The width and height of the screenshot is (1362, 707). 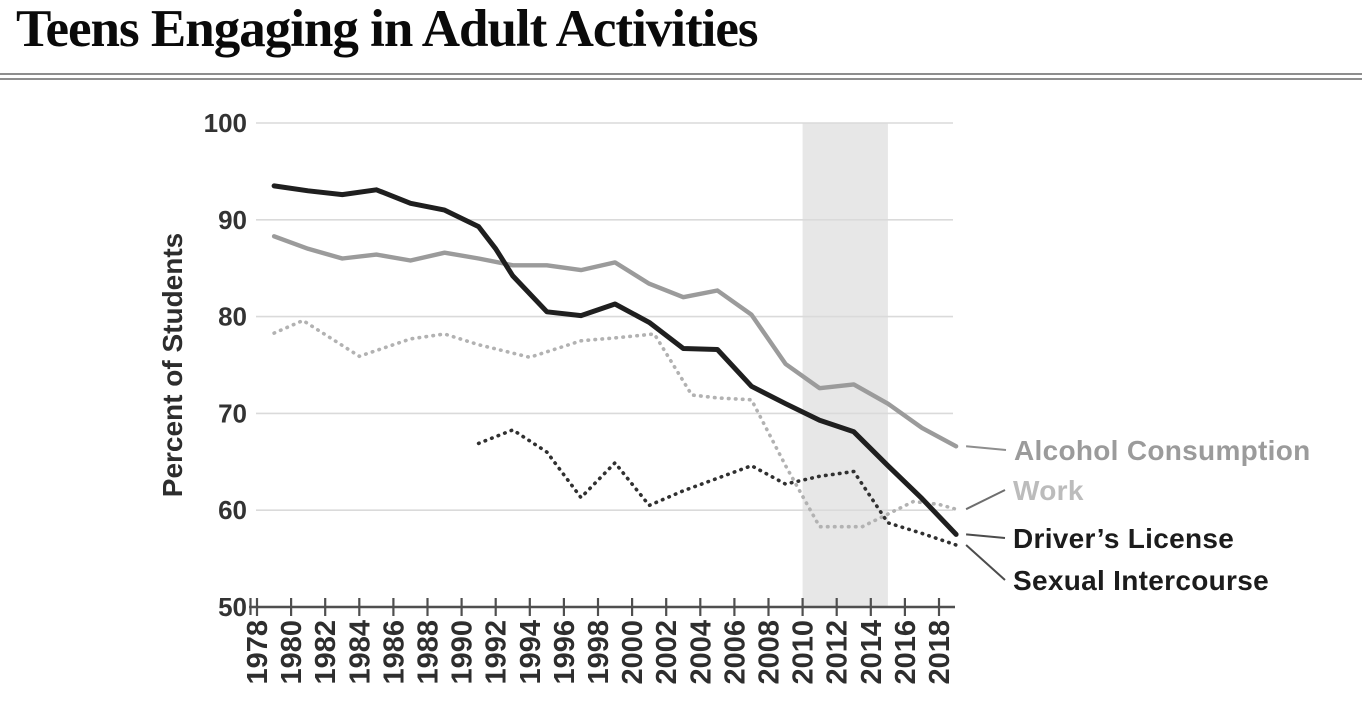 What do you see at coordinates (429, 652) in the screenshot?
I see `x-tick-label-1988: 1988` at bounding box center [429, 652].